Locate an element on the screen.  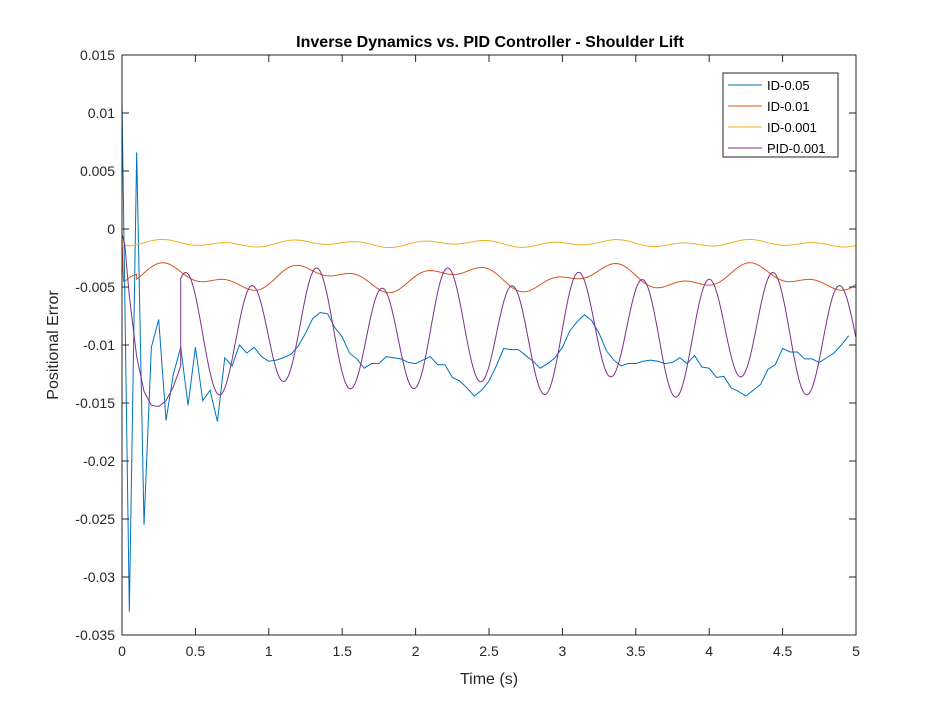
y-tick-label: 0.01 is located at coordinates (101, 113).